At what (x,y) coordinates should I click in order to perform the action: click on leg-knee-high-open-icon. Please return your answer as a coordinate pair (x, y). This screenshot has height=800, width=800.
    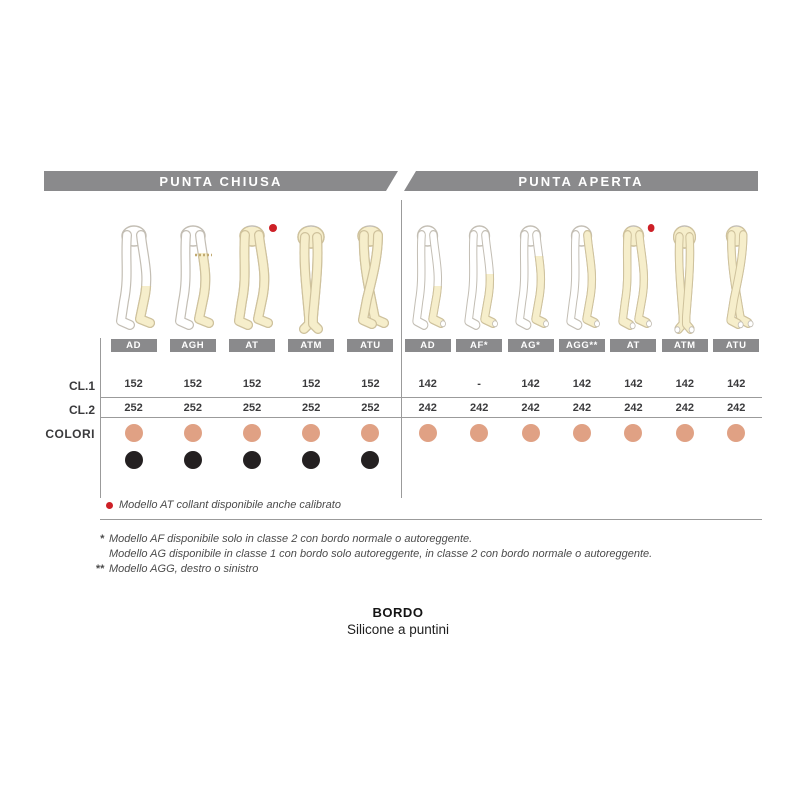
    Looking at the image, I should click on (427, 274).